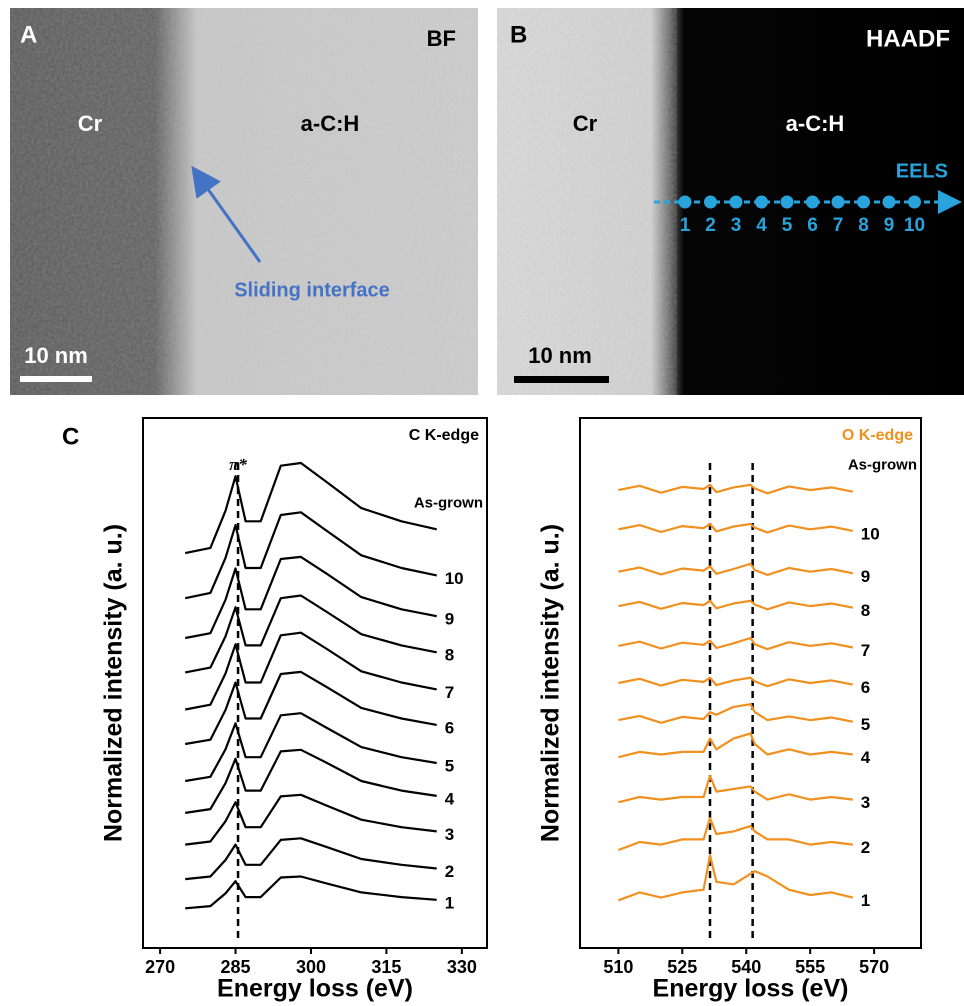 The width and height of the screenshot is (964, 1006). Describe the element at coordinates (685, 225) in the screenshot. I see `eels-point-label: 1` at that location.